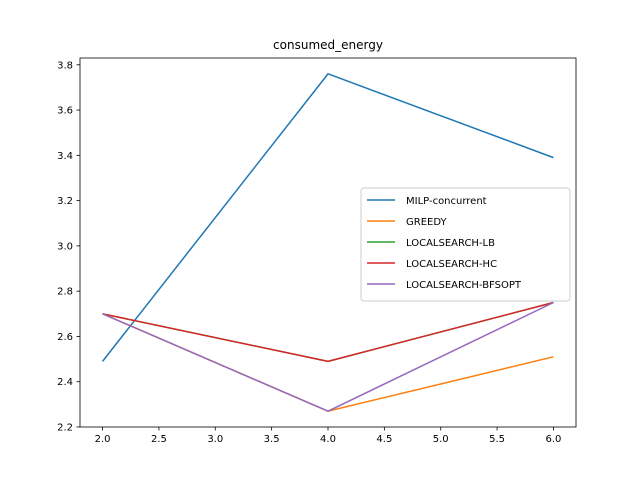 Image resolution: width=640 pixels, height=480 pixels. Describe the element at coordinates (464, 285) in the screenshot. I see `legend-label-5: LOCALSEARCH-BFSOPT` at that location.